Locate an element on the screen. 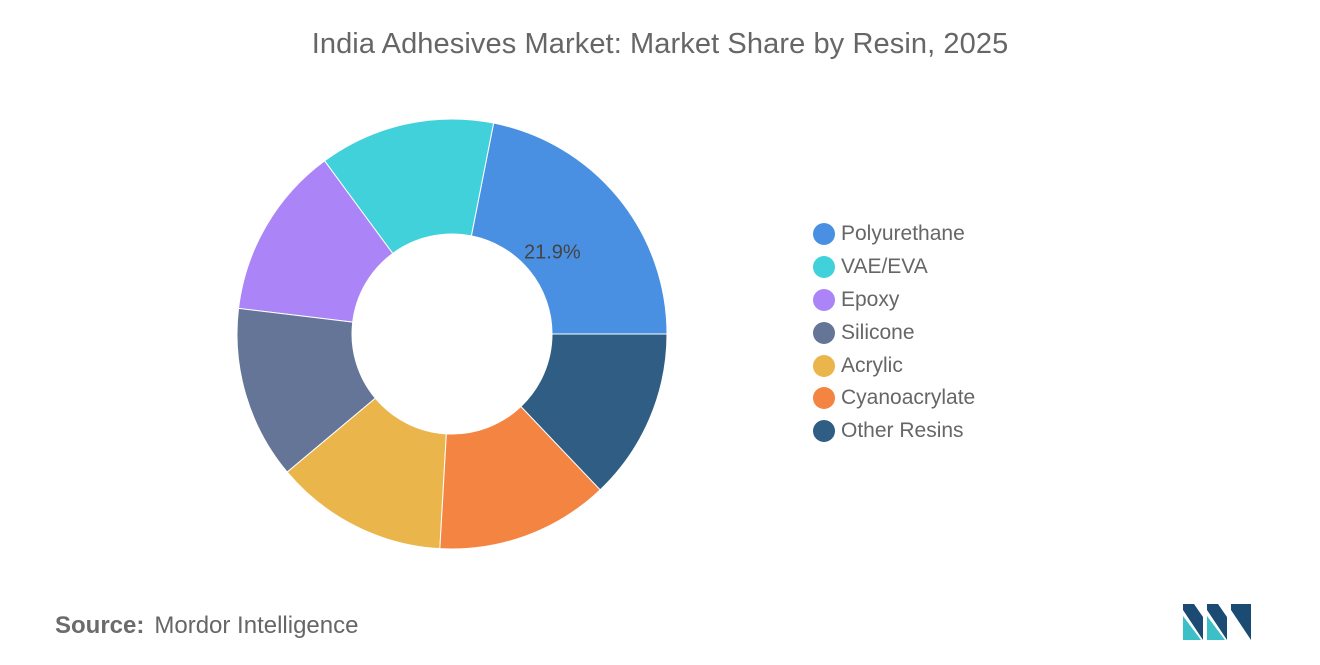 The height and width of the screenshot is (665, 1320). donut-data-labels: 21.9% is located at coordinates (552, 253).